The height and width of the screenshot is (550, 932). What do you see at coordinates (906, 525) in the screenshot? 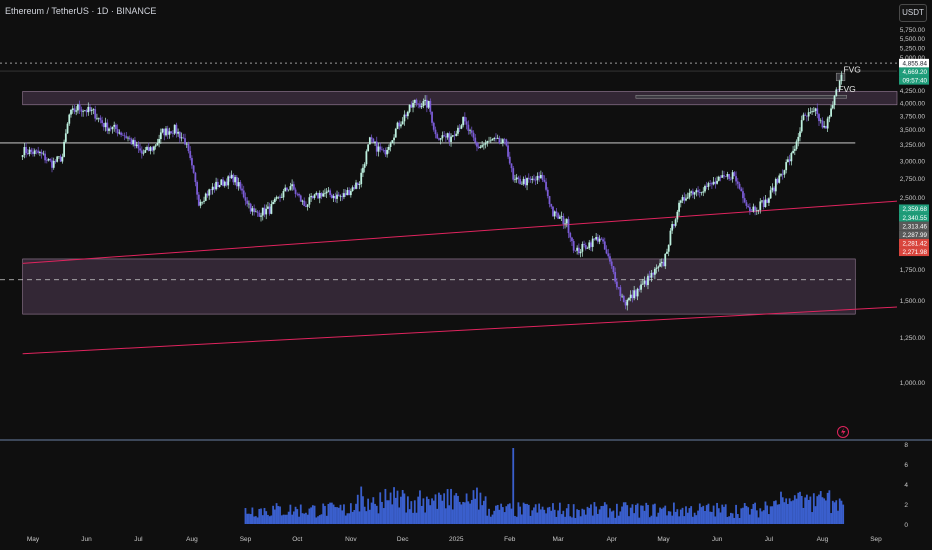
I see `volume-tick-label: 0` at bounding box center [906, 525].